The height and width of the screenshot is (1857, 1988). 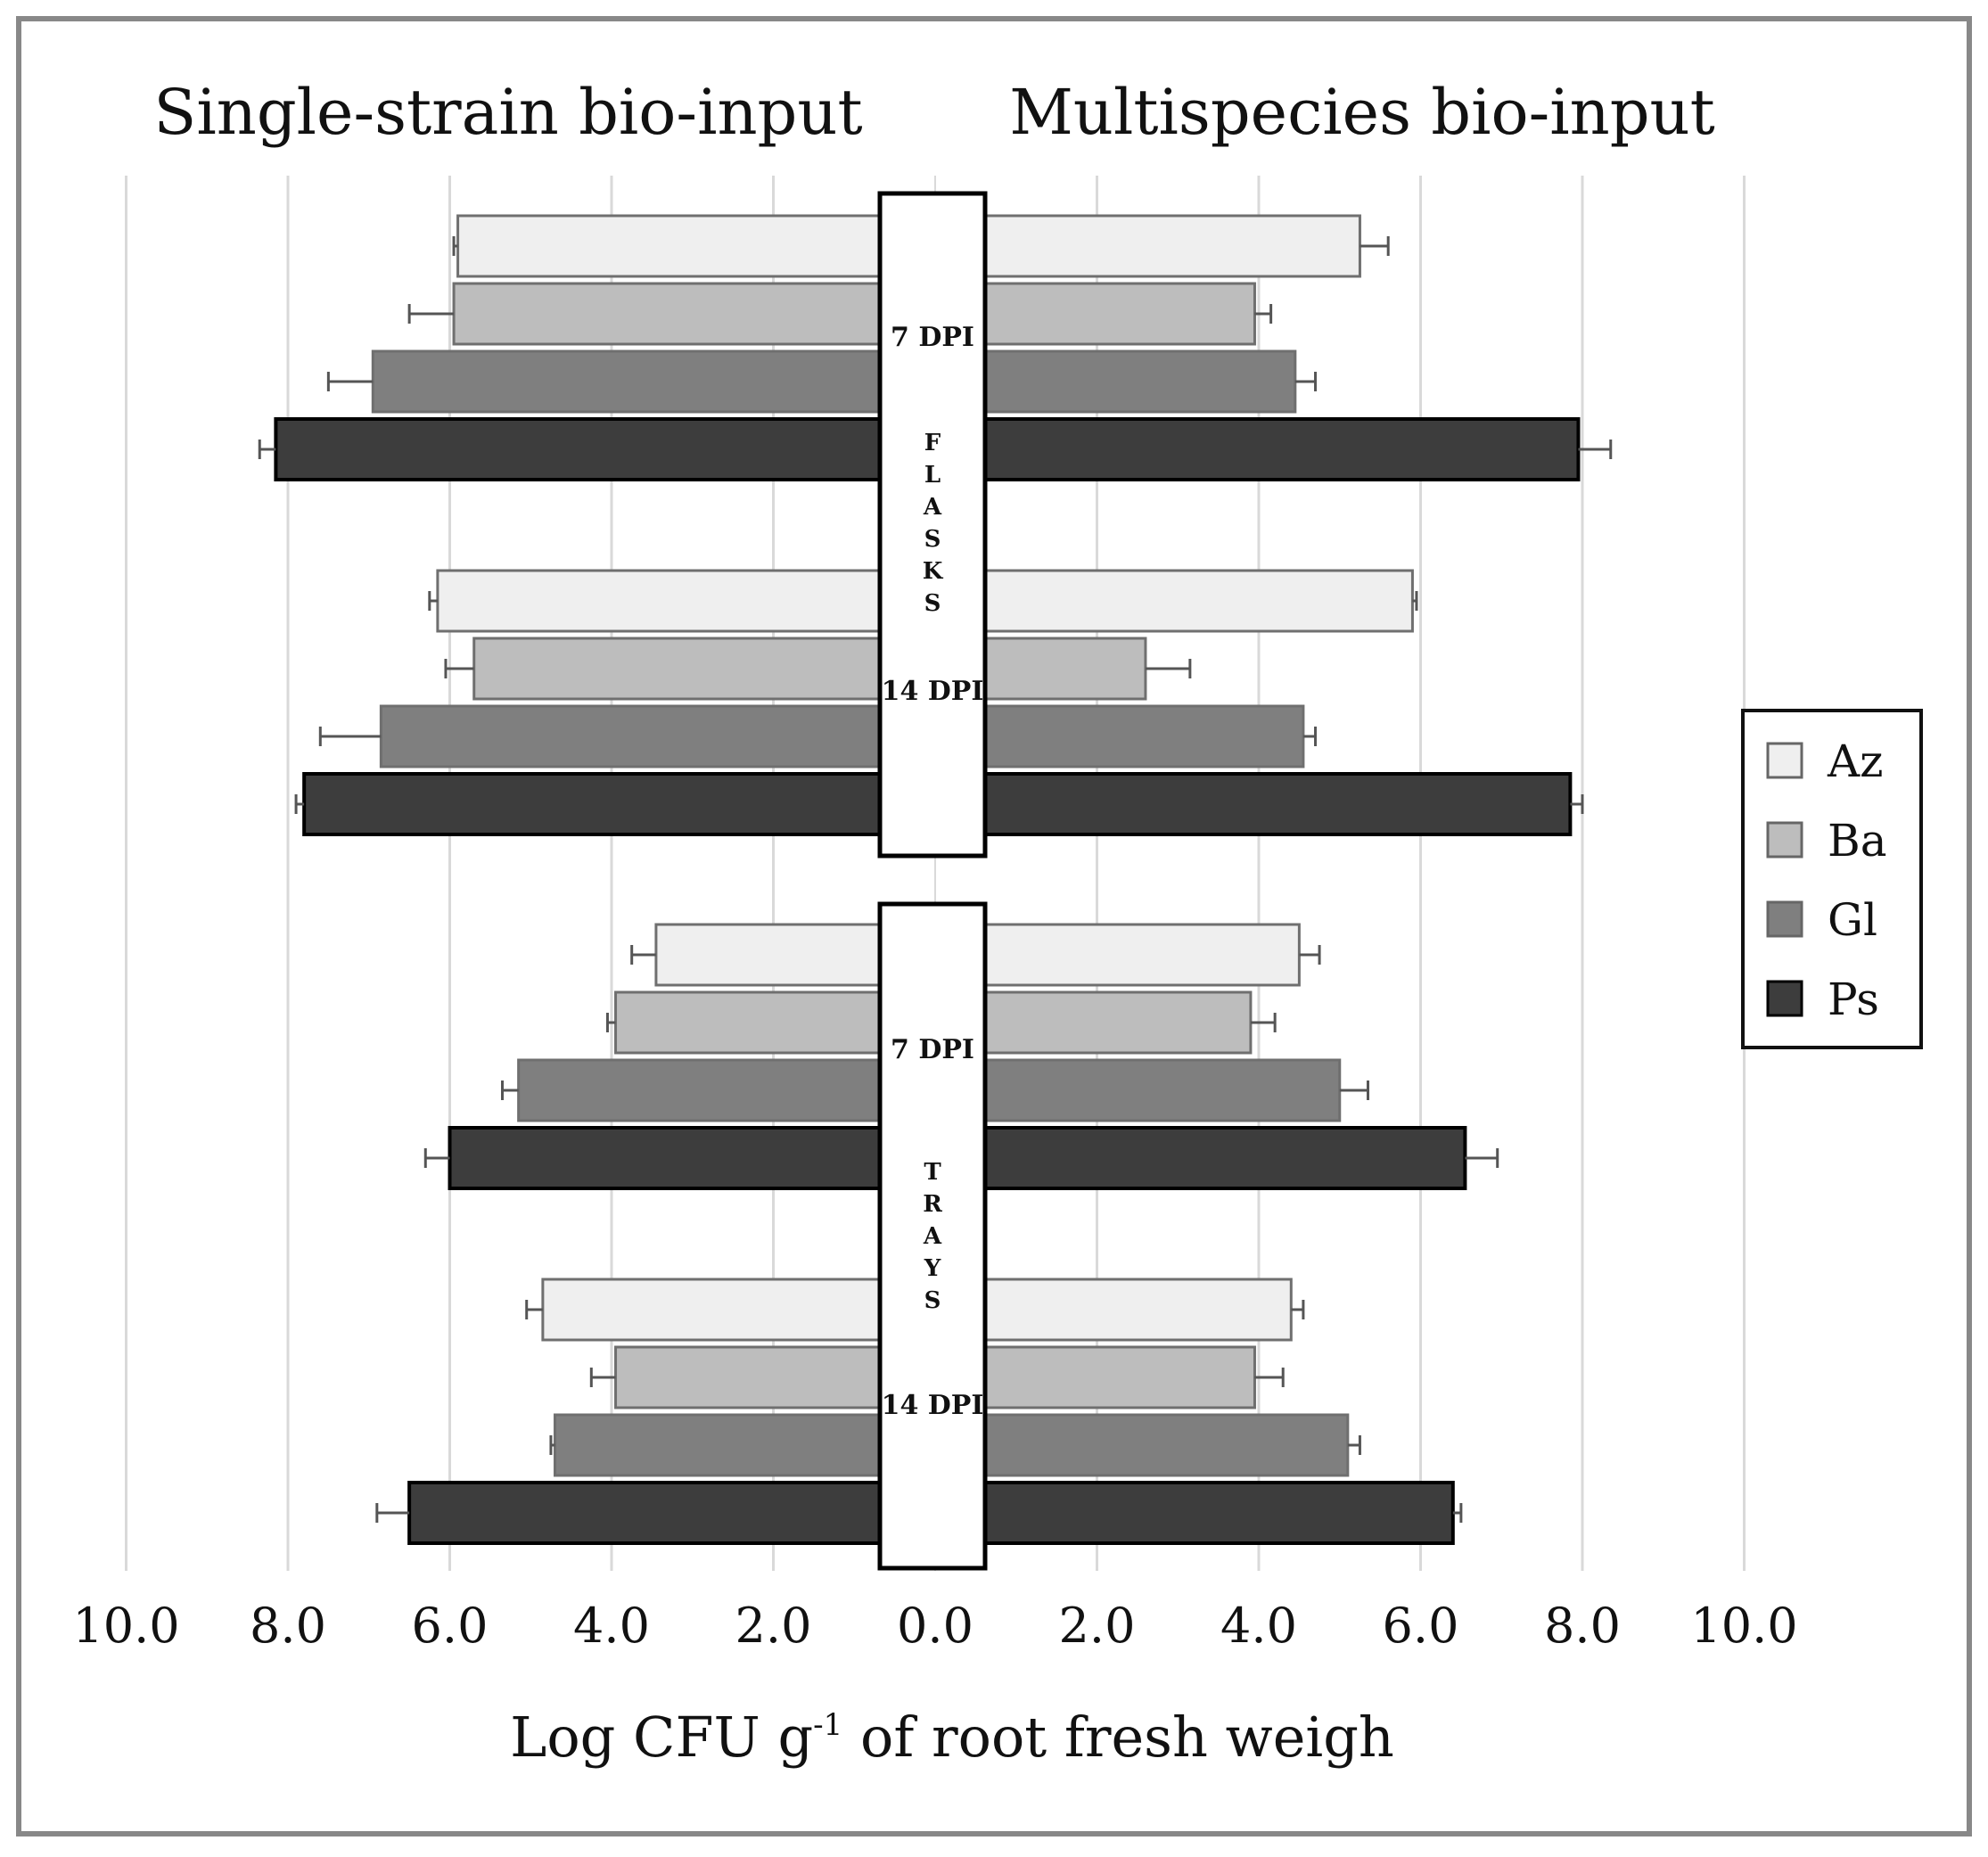 What do you see at coordinates (1853, 999) in the screenshot?
I see `legend-label-ps: Ps` at bounding box center [1853, 999].